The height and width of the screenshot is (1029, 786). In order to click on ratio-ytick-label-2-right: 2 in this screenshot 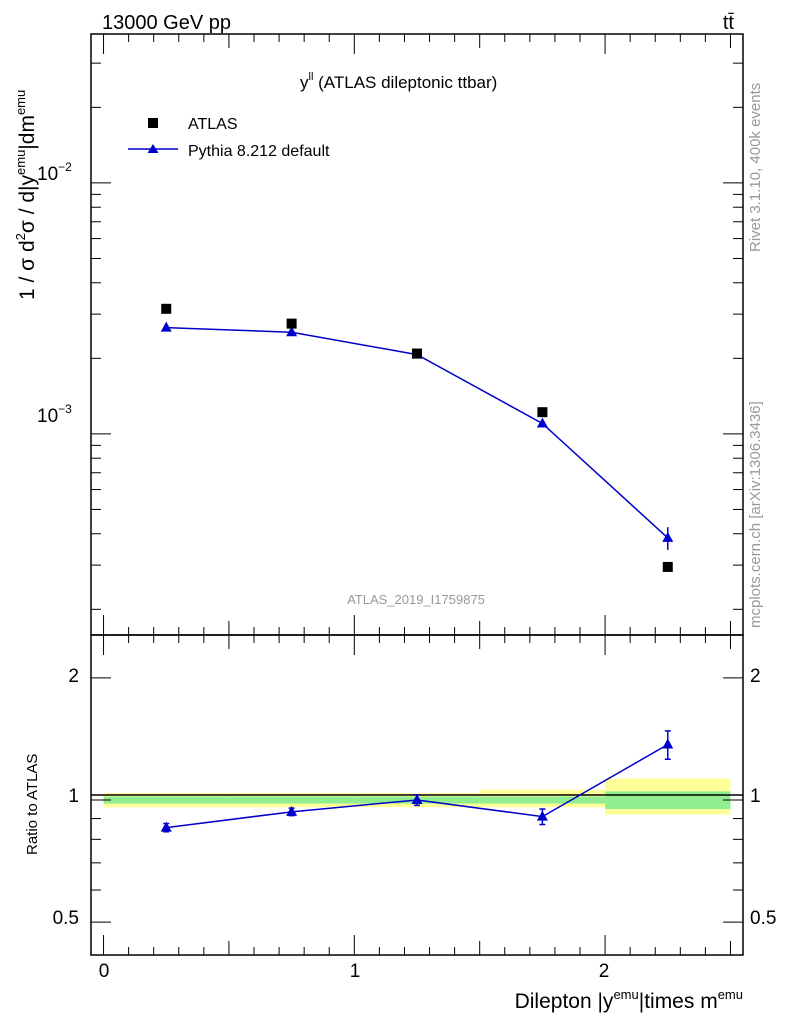, I will do `click(755, 676)`.